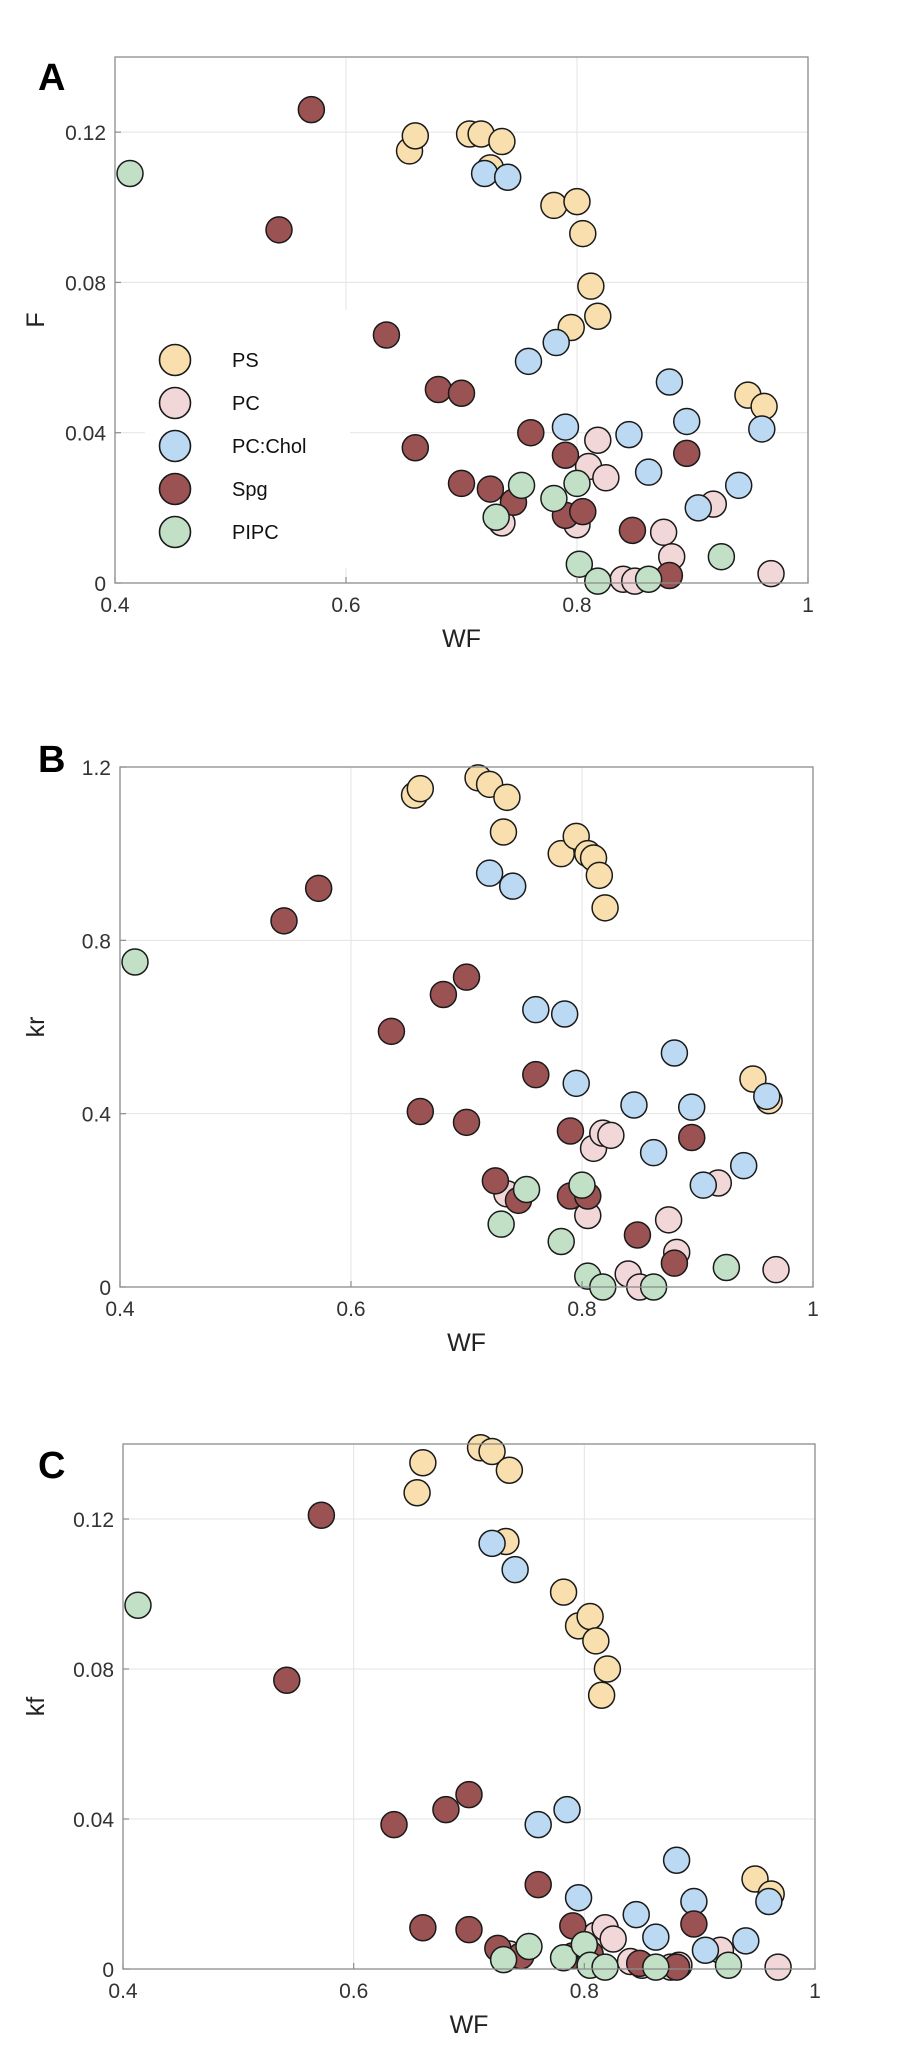  I want to click on legend-marker-spg, so click(175, 489).